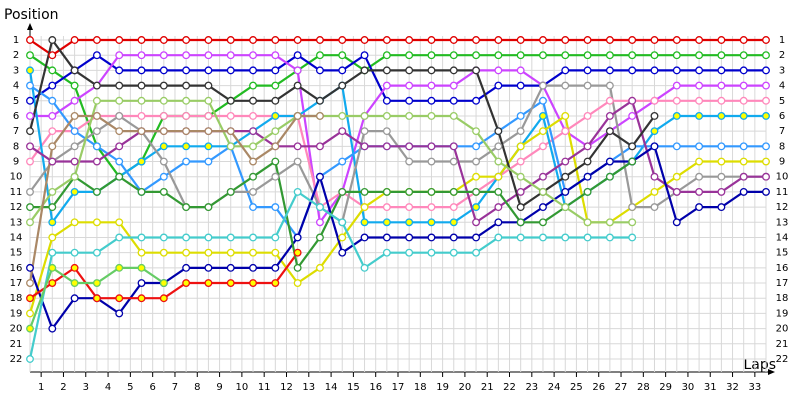 The image size is (800, 404). I want to click on x-tick-label: 13, so click(308, 387).